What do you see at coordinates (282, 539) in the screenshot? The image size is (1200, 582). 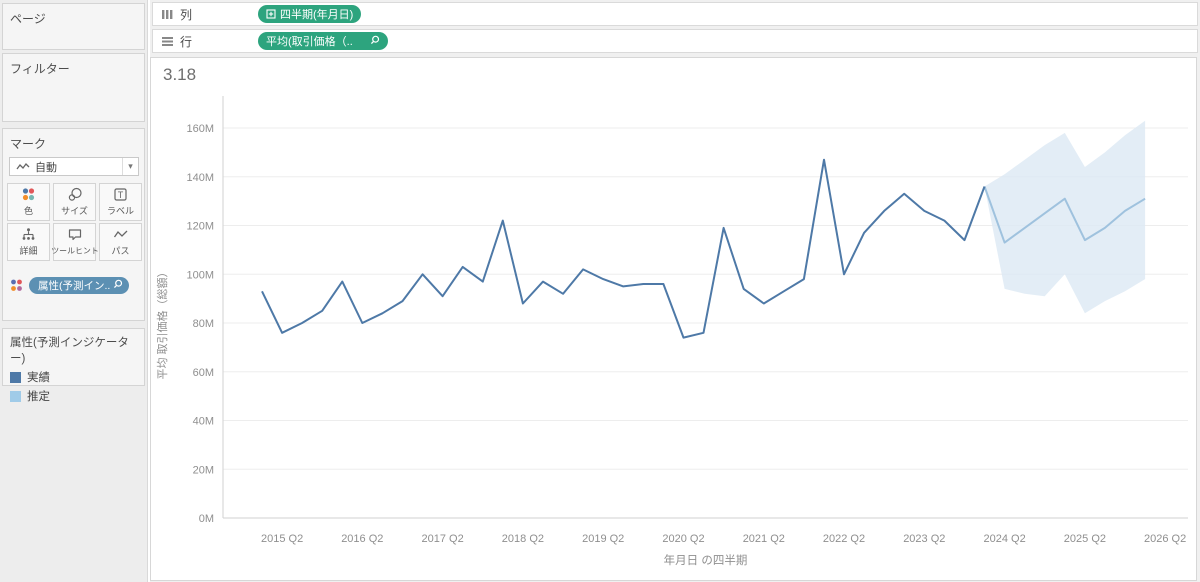 I see `svg-text: 2015 Q2` at bounding box center [282, 539].